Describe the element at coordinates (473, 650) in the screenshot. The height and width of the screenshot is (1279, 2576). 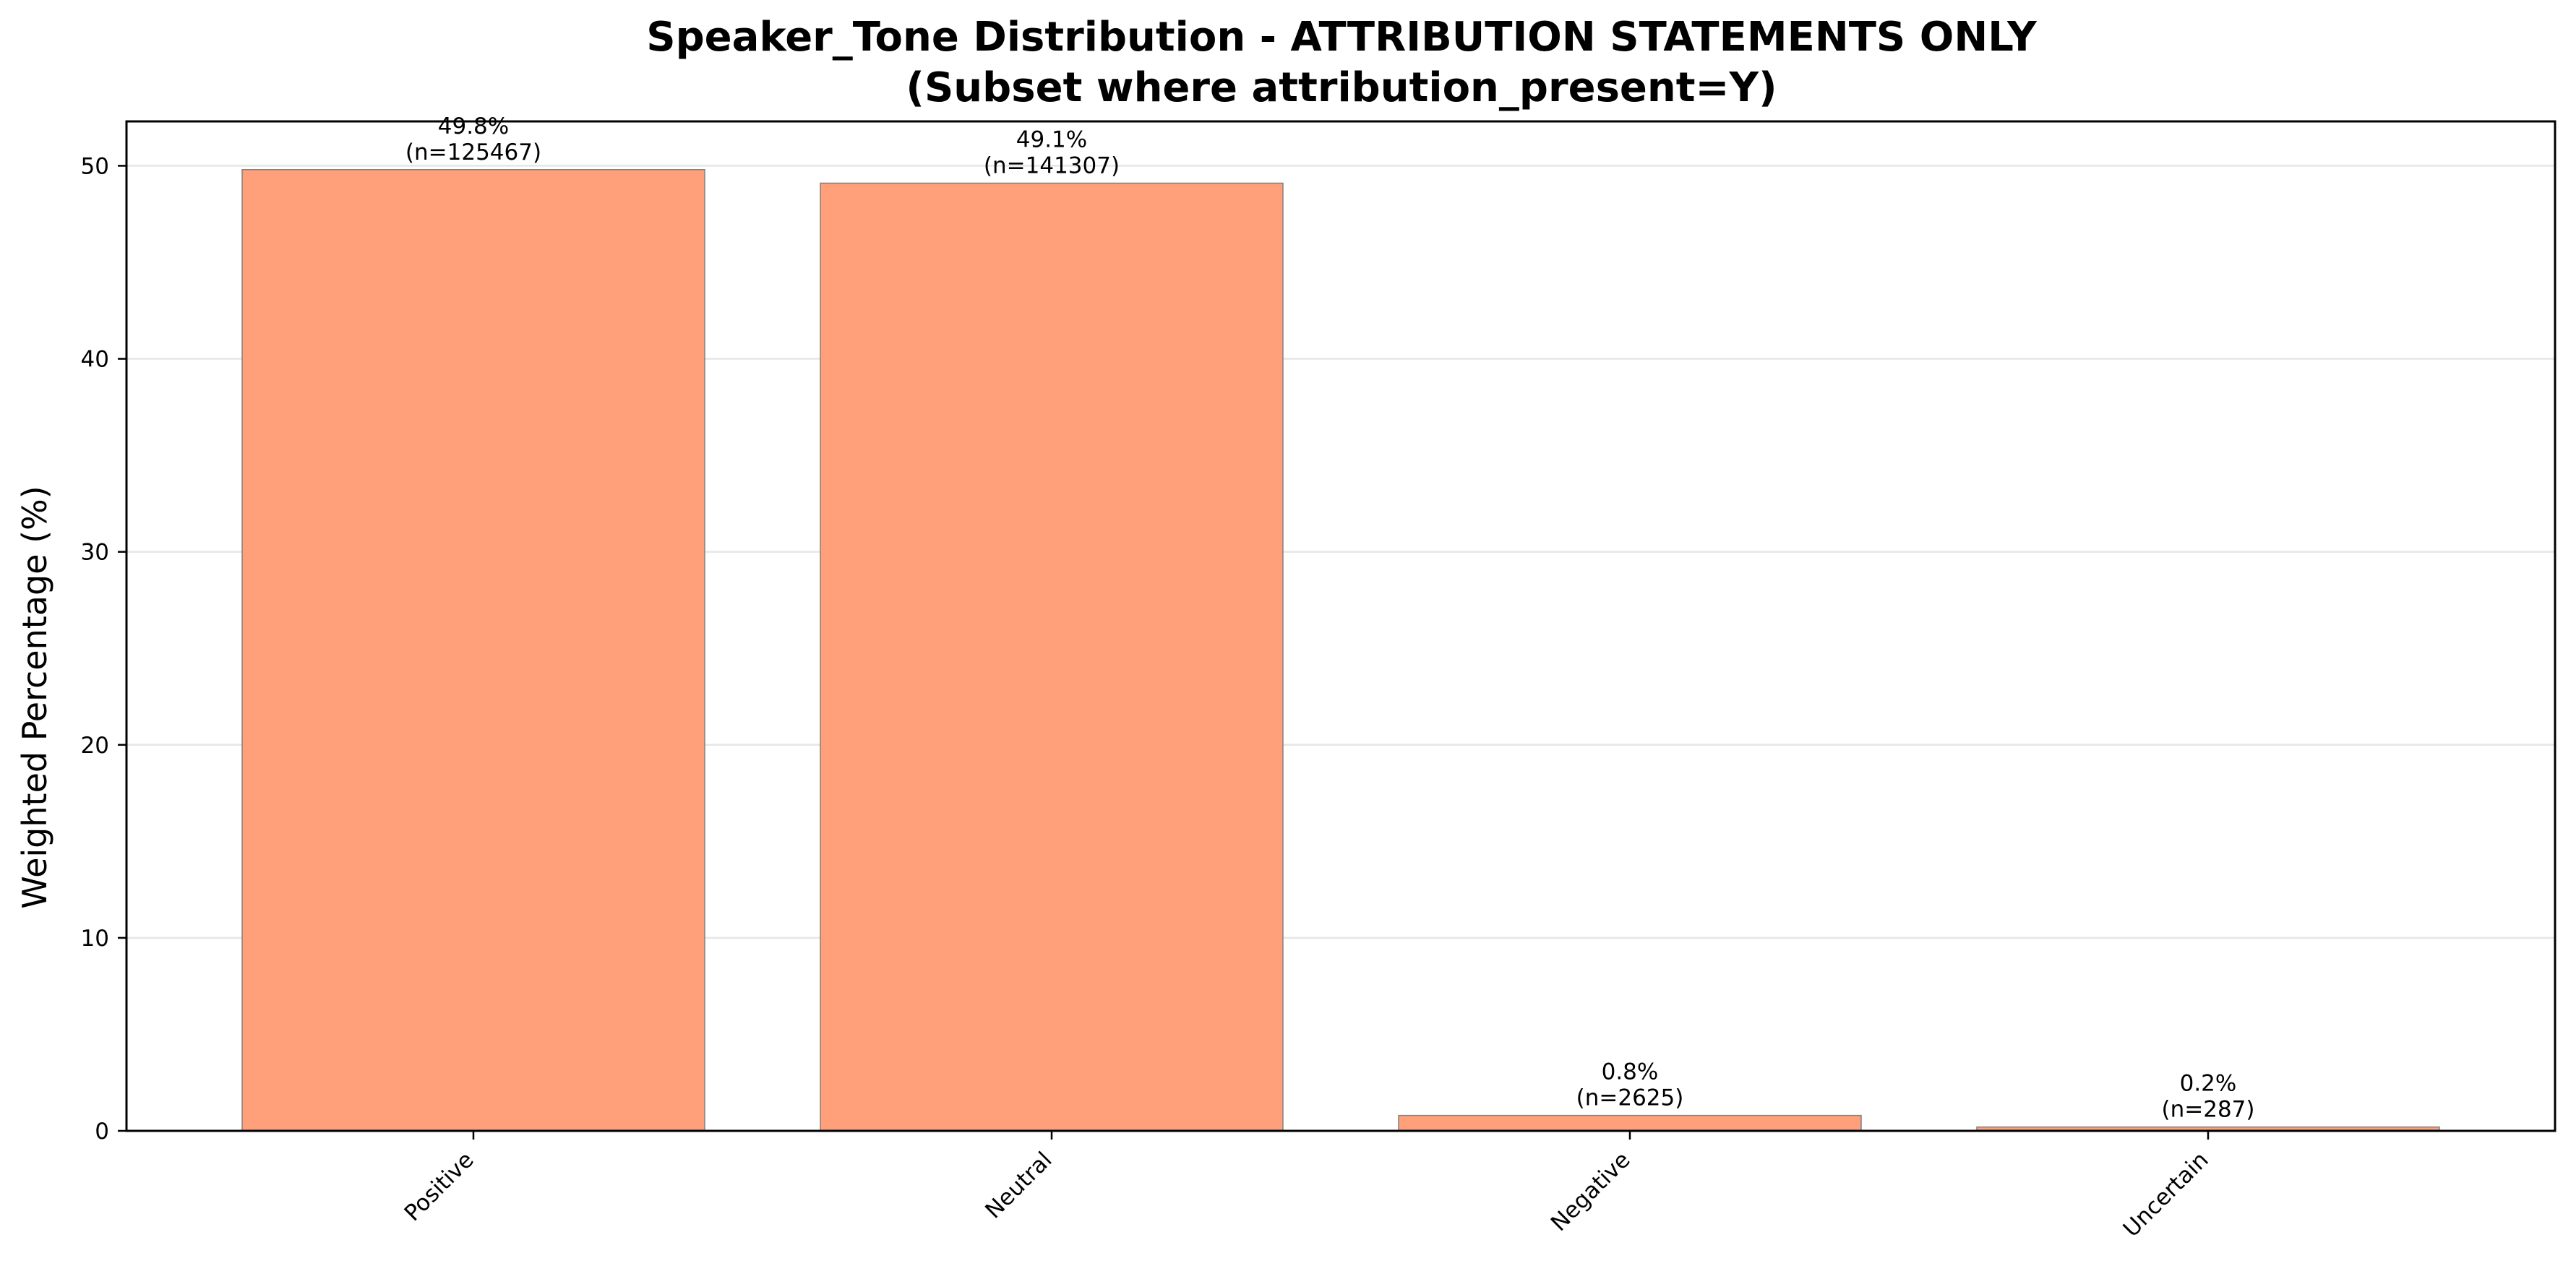
I see `bar-positive` at that location.